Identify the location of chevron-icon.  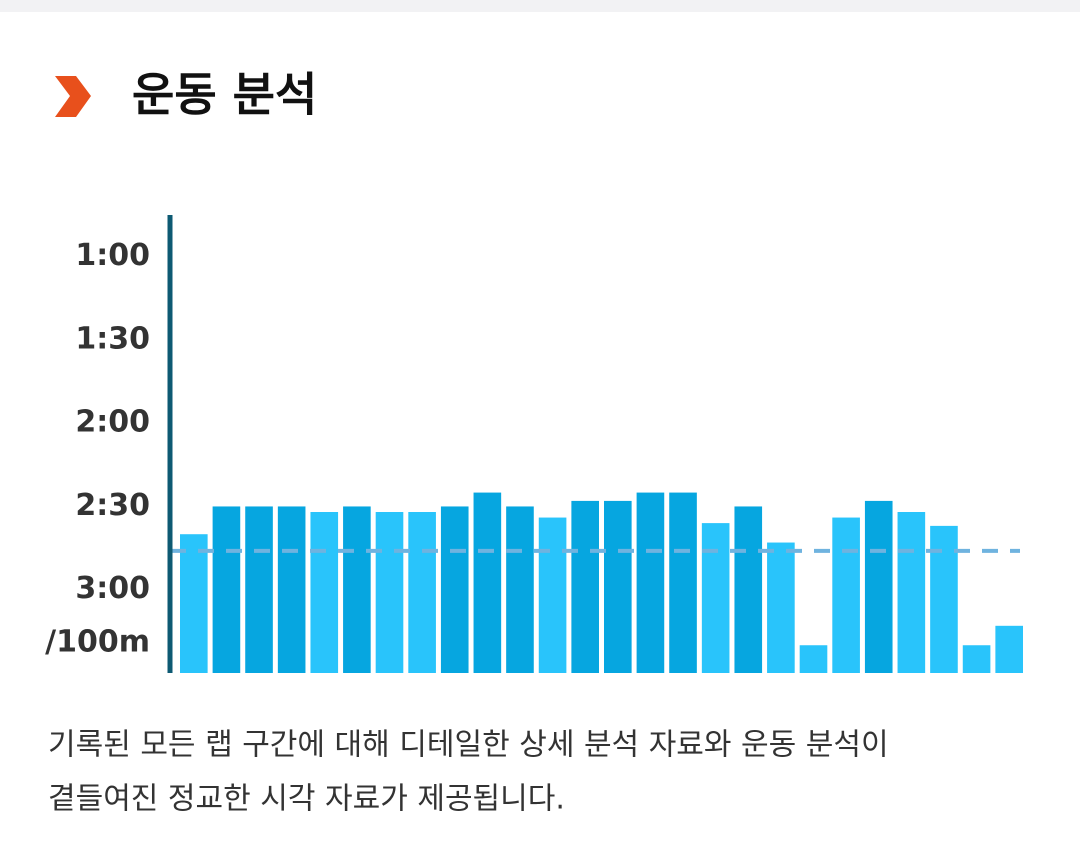
(73, 96).